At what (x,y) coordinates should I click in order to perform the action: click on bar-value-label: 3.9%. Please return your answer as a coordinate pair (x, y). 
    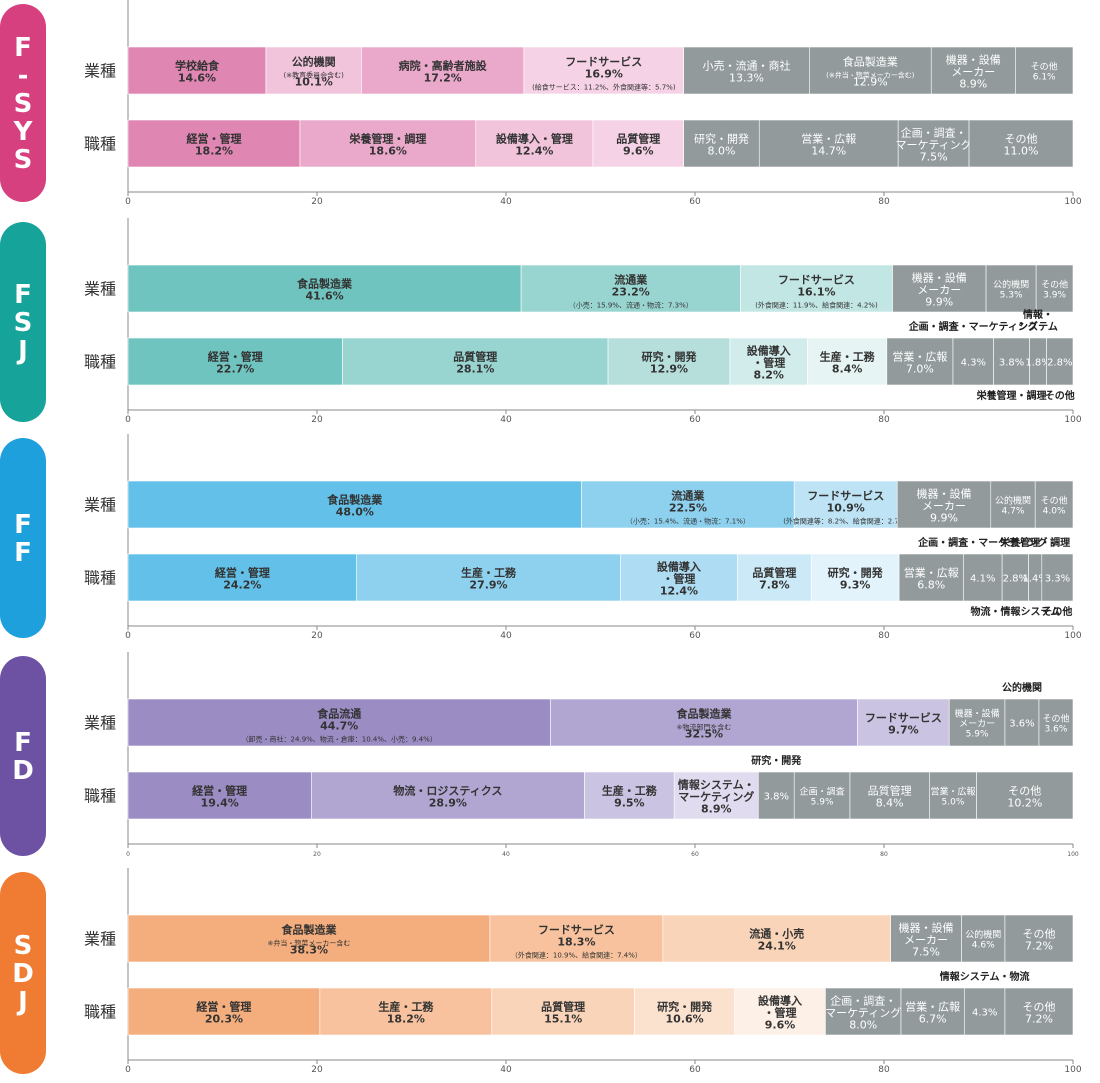
    Looking at the image, I should click on (1054, 296).